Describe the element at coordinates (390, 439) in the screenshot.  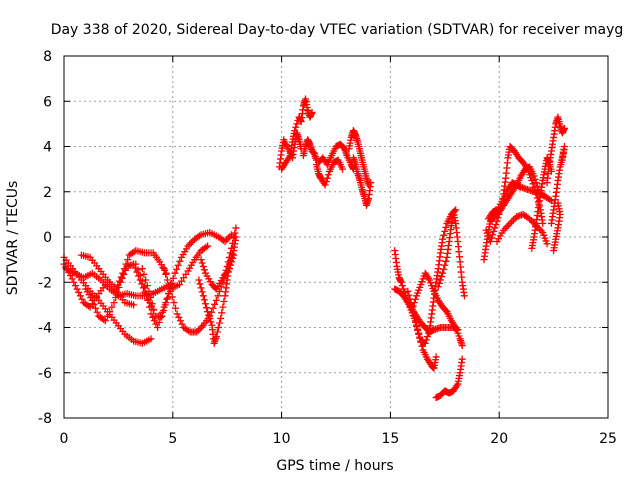
I see `x-tick-label: 15` at that location.